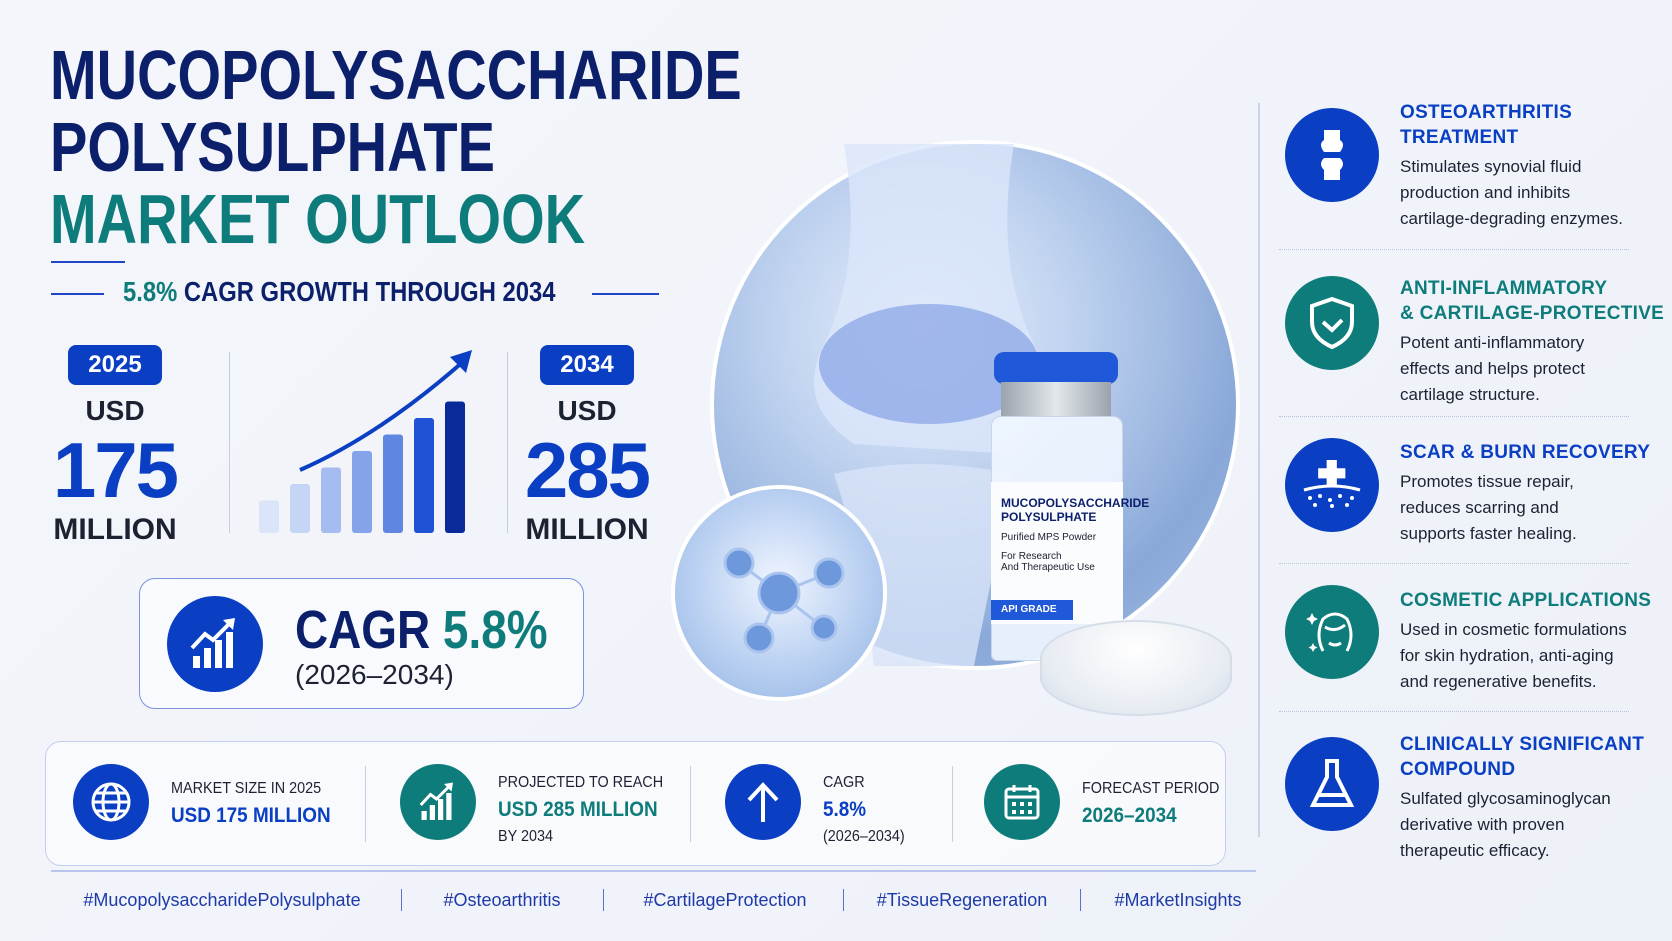  Describe the element at coordinates (845, 809) in the screenshot. I see `summary-value: 5.8%` at that location.